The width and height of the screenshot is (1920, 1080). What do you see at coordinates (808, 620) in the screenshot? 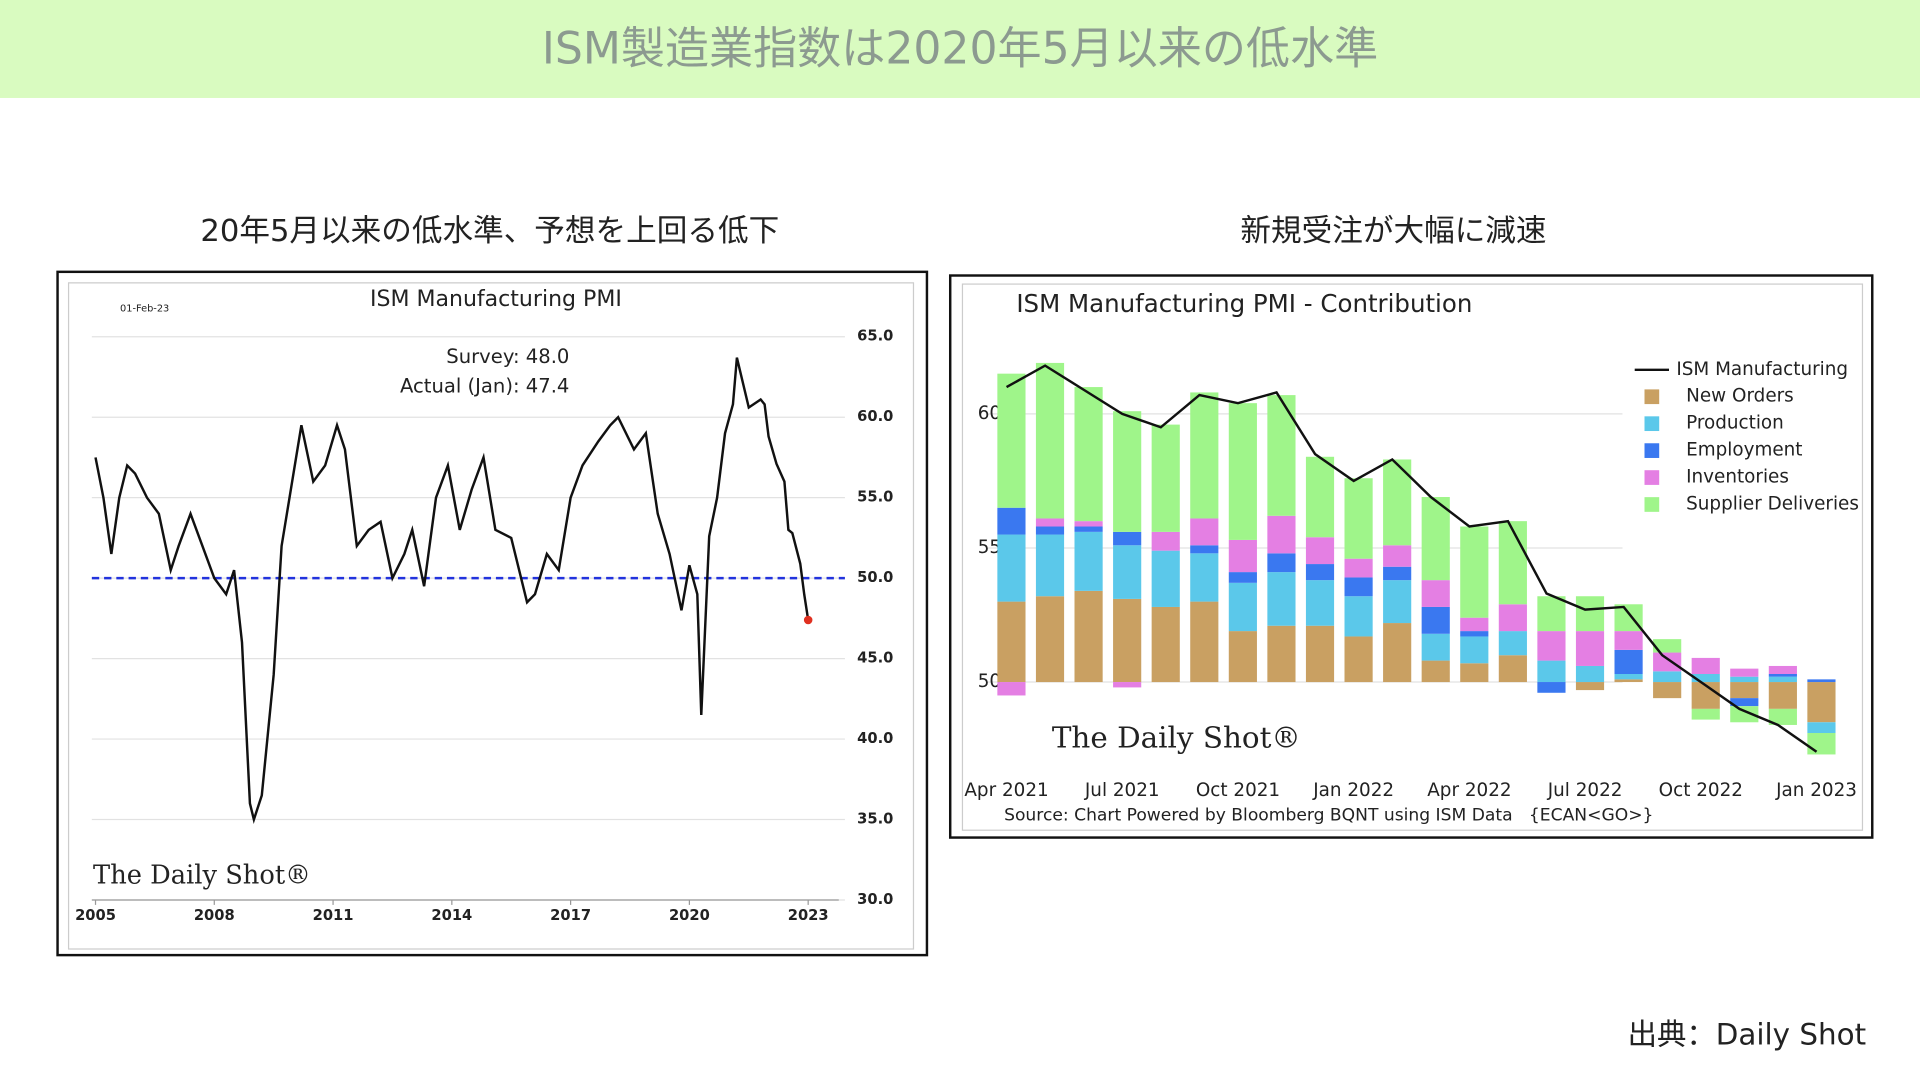
I see `end-marker` at bounding box center [808, 620].